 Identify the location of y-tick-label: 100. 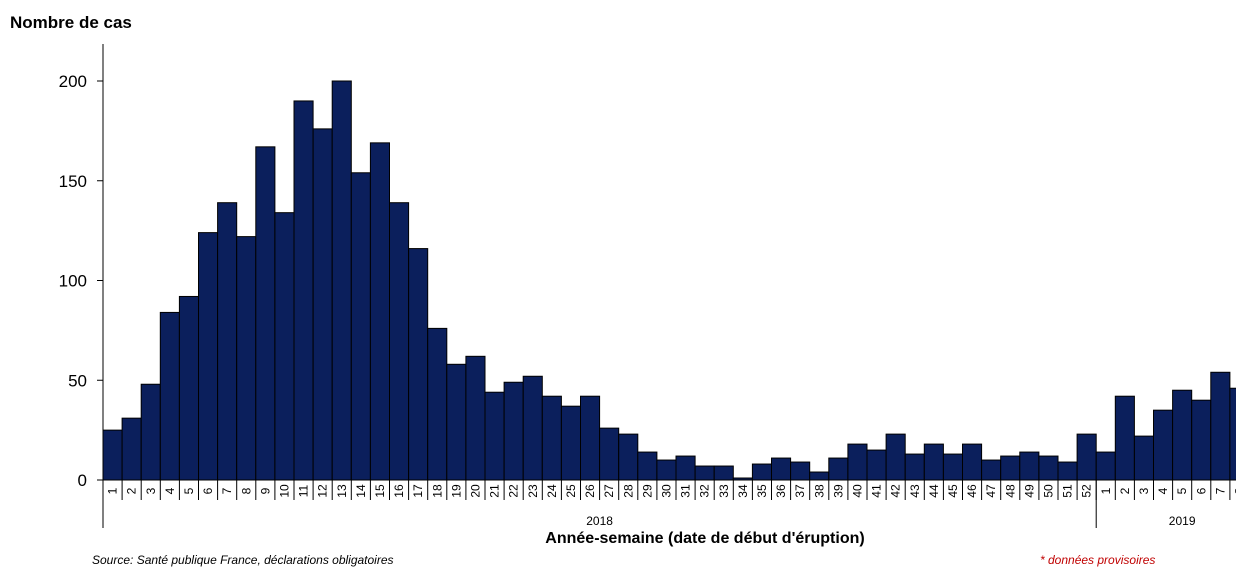
(73, 281).